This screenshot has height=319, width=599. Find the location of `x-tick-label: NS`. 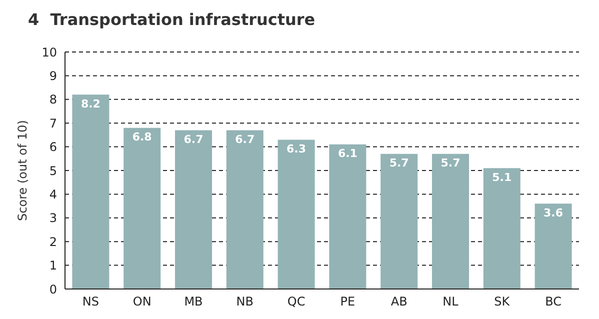

x-tick-label: NS is located at coordinates (90, 301).